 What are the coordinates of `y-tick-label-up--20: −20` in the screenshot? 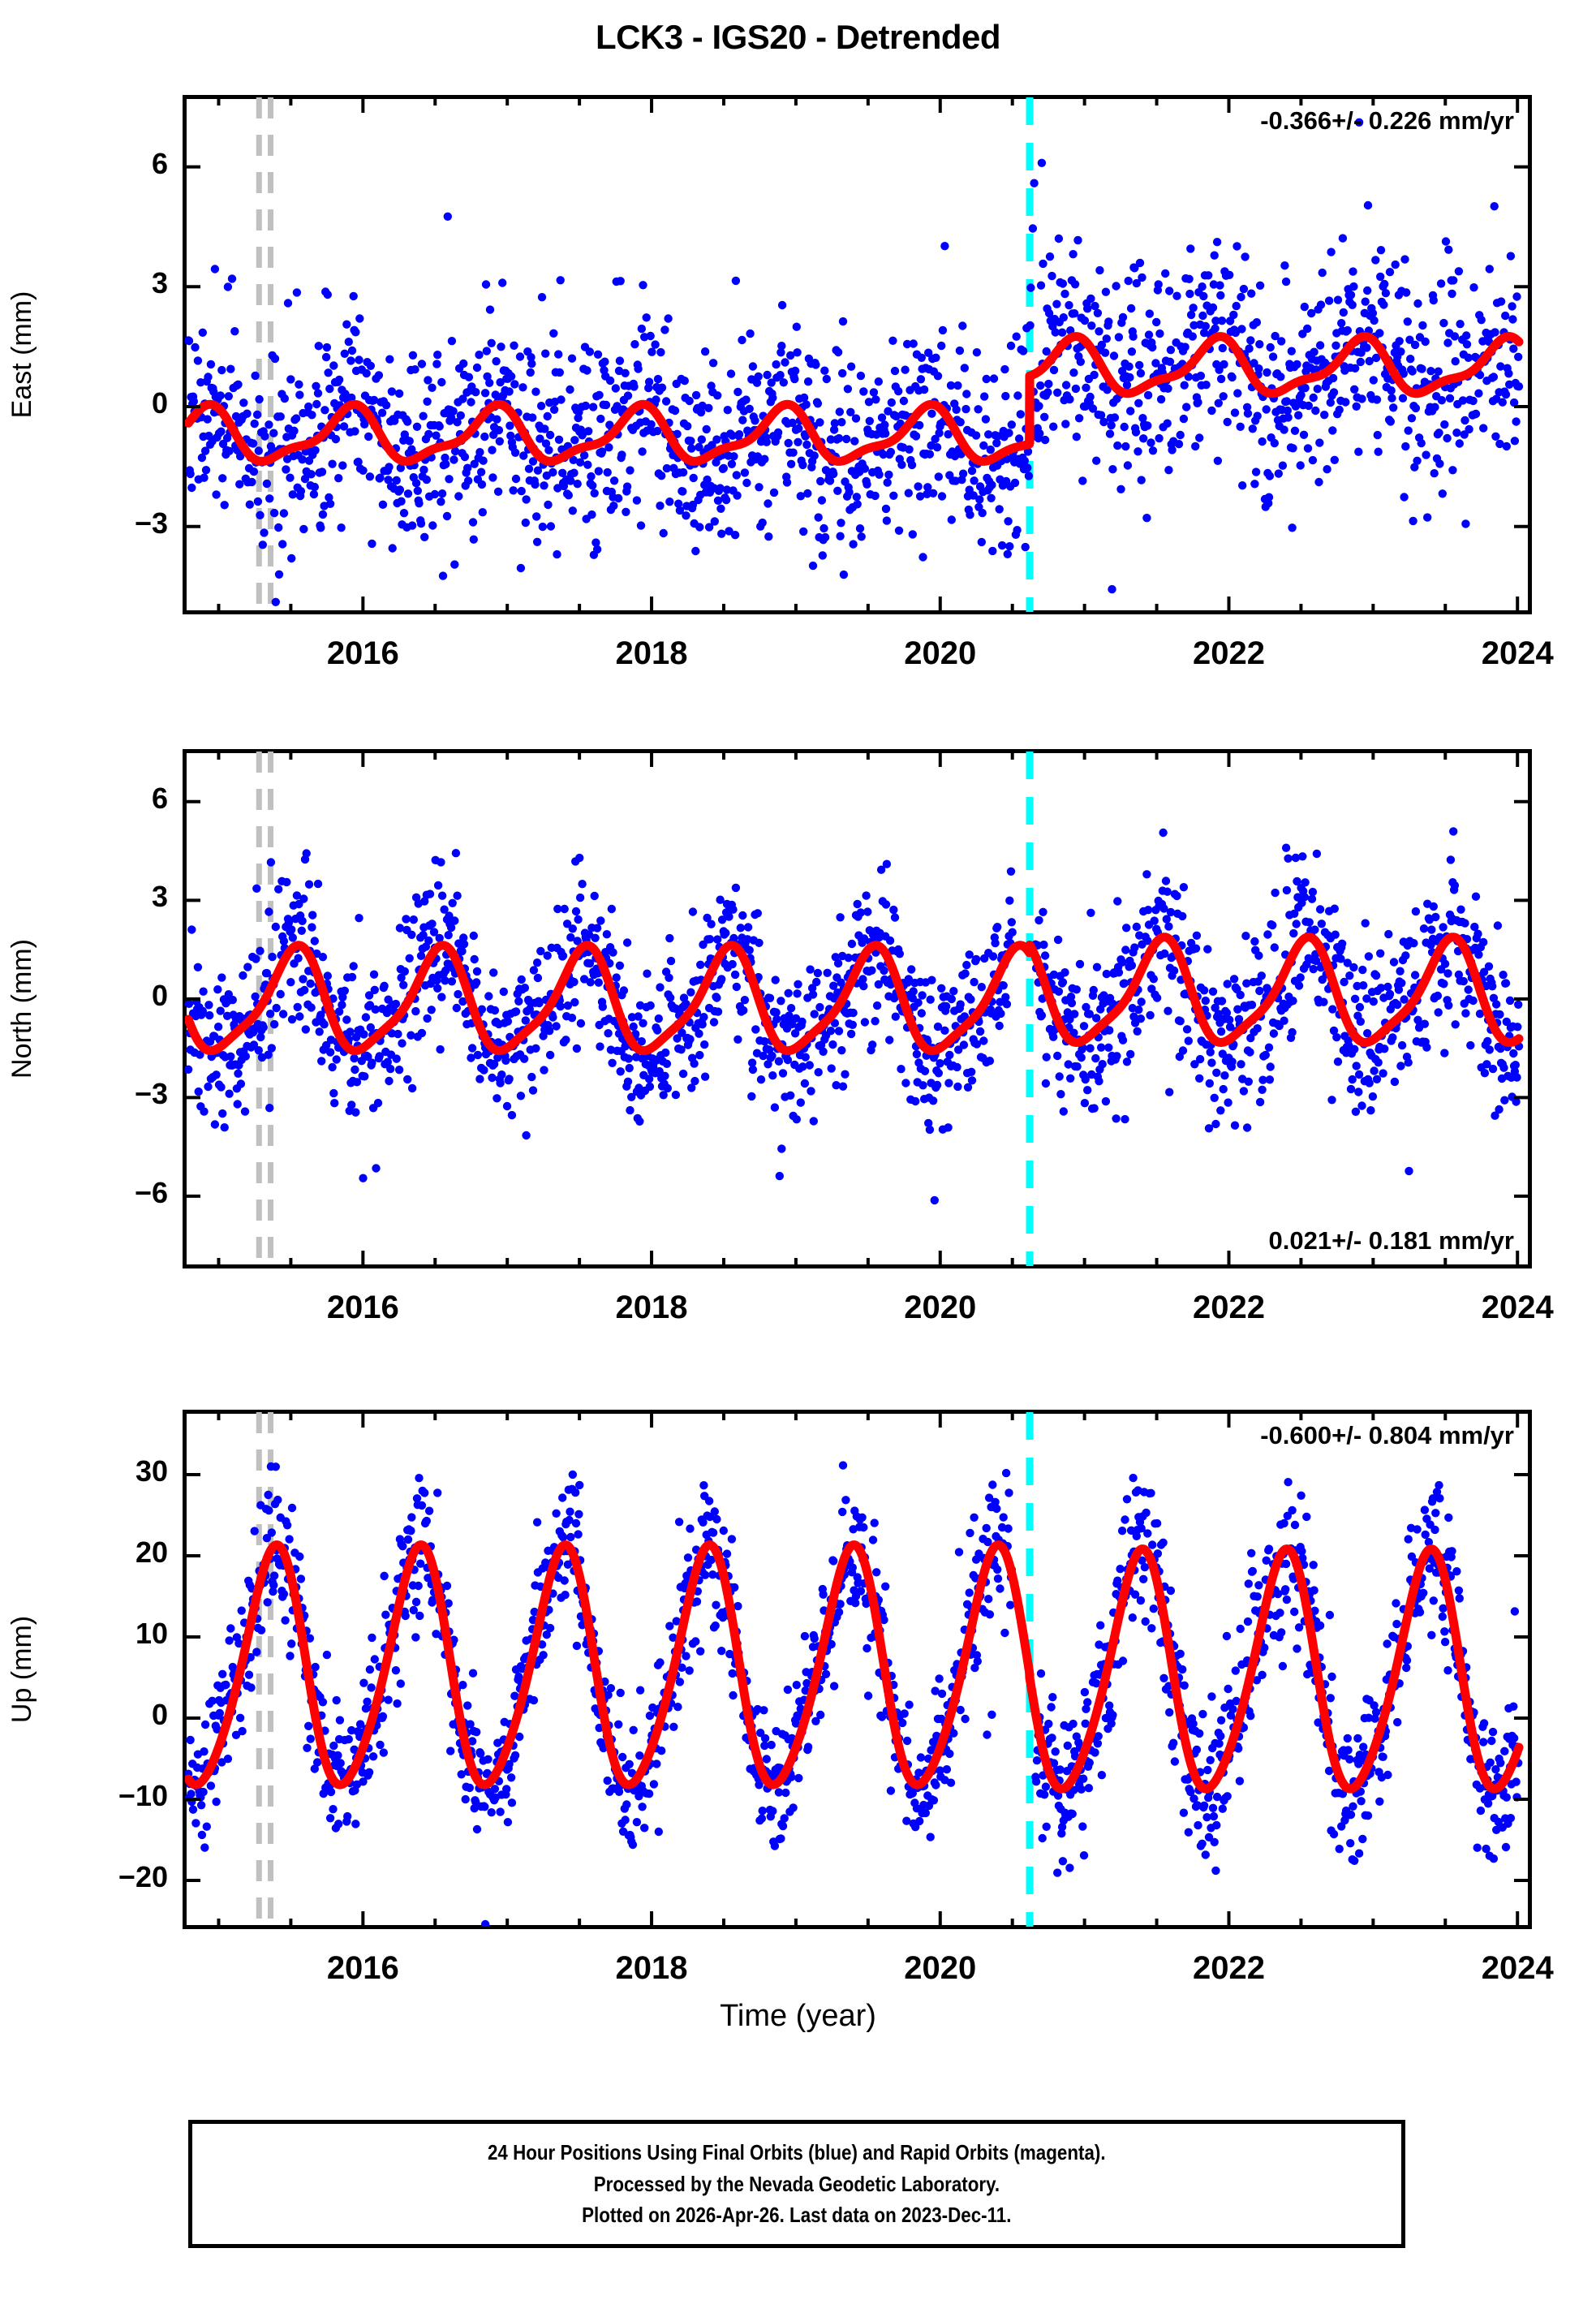 It's located at (143, 1876).